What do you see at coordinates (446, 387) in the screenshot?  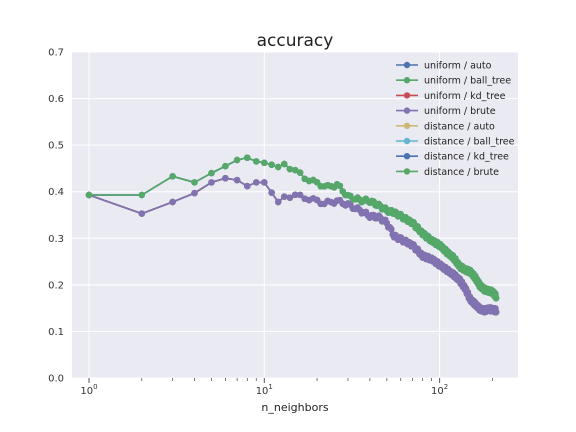 I see `x-tick-exponent: 2` at bounding box center [446, 387].